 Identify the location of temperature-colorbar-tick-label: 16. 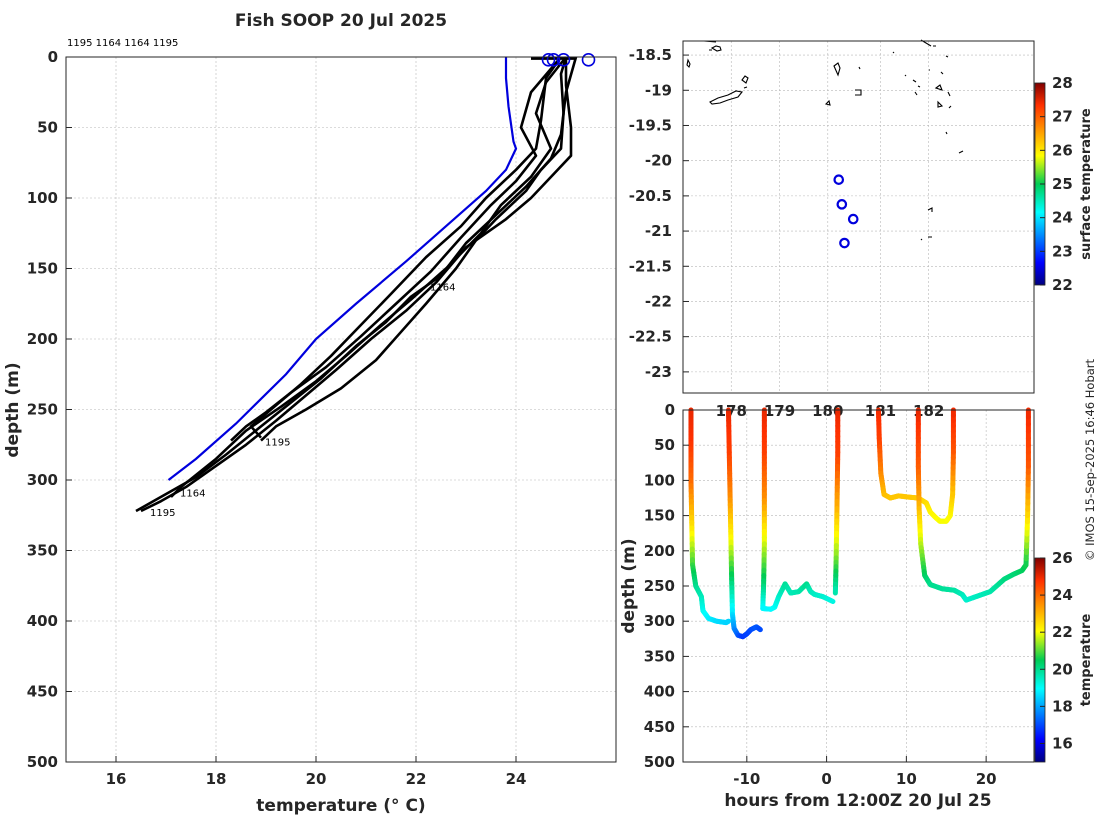
(1062, 743).